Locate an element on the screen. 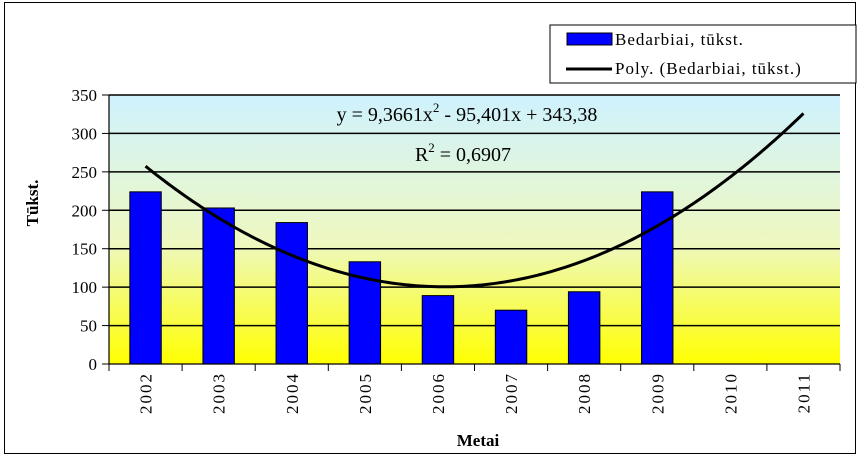  y-tick-label: 200 is located at coordinates (85, 210).